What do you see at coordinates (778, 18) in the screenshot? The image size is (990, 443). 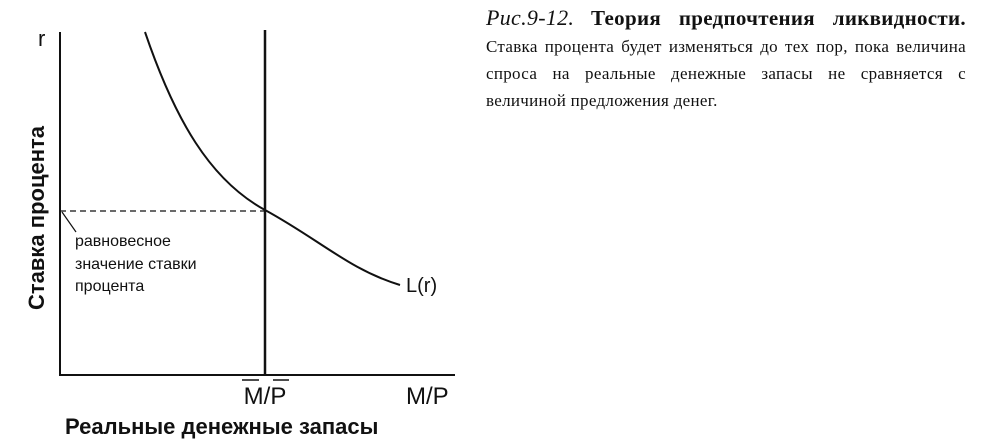 I see `figure-title: Теория предпочтения ликвидности.` at bounding box center [778, 18].